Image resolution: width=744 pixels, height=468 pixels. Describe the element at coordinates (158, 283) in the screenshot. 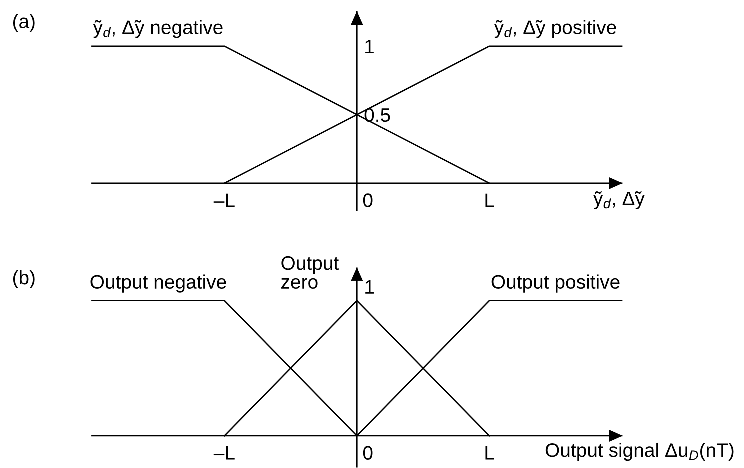

I see `series-label: Output negative` at that location.